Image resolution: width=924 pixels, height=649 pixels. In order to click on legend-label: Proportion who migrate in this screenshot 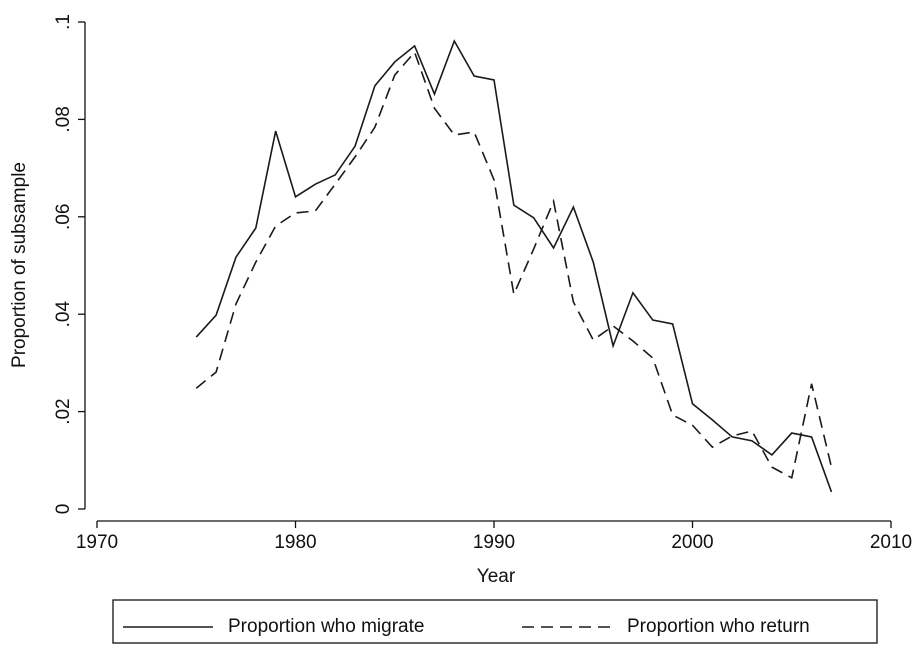, I will do `click(326, 626)`.